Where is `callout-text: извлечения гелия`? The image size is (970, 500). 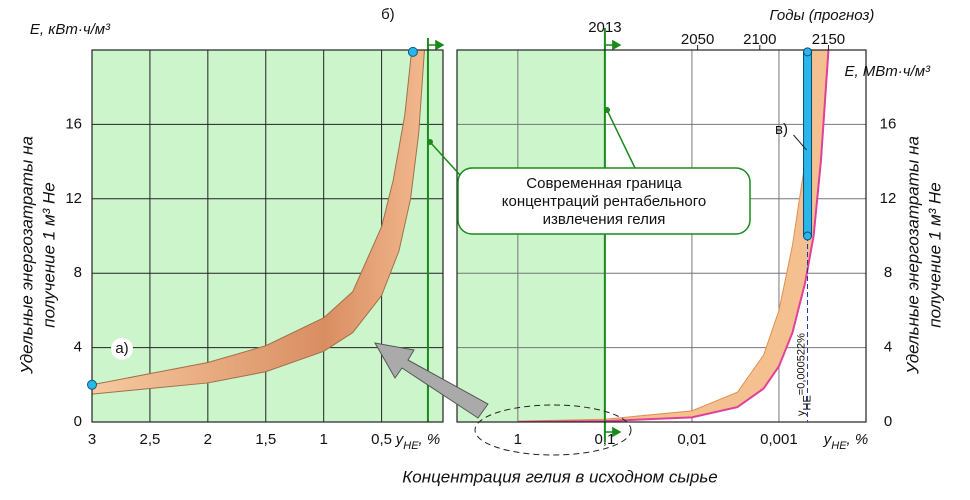
callout-text: извлечения гелия is located at coordinates (604, 219).